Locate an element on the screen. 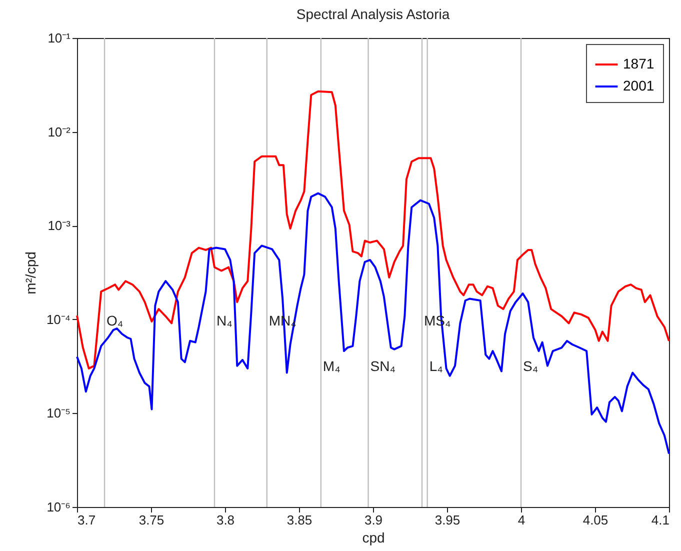 The height and width of the screenshot is (551, 681). x-axis-title: cpd is located at coordinates (373, 538).